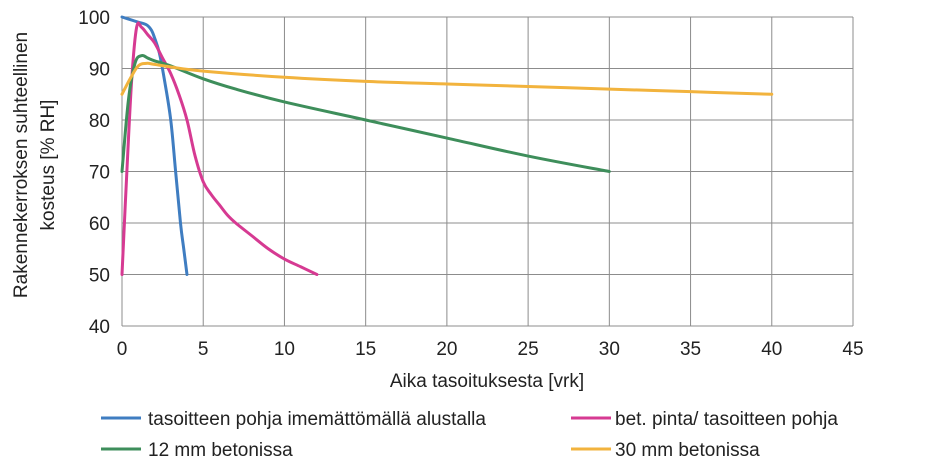  What do you see at coordinates (528, 349) in the screenshot?
I see `x-tick-label: 25` at bounding box center [528, 349].